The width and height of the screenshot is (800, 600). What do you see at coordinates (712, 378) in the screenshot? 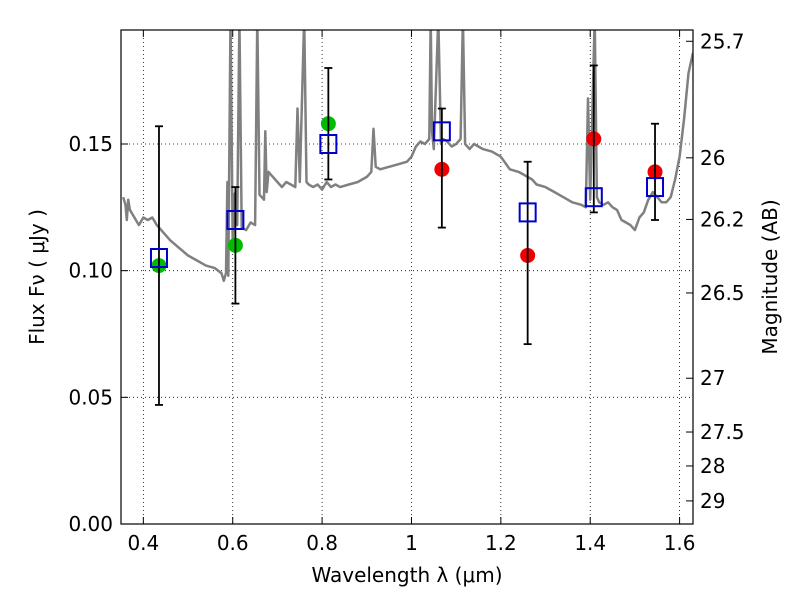
I see `right-tick-label: 27` at bounding box center [712, 378].